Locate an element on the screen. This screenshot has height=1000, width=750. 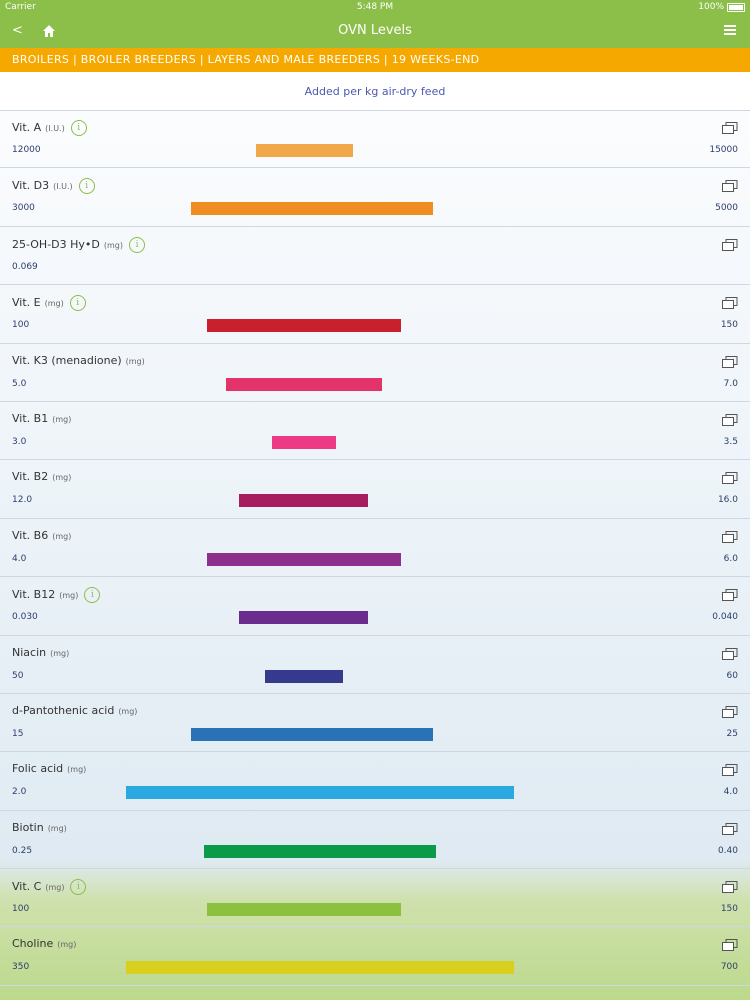
nutrient-label: Vit. B12 is located at coordinates (34, 595).